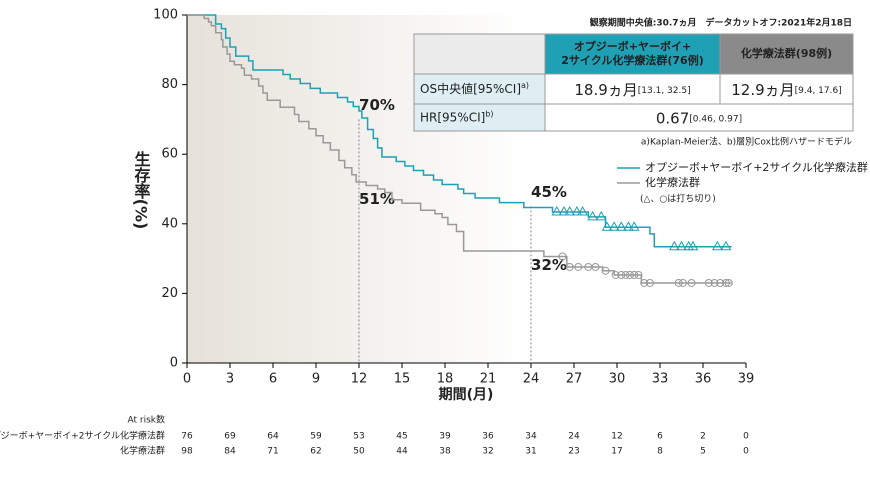  What do you see at coordinates (358, 437) in the screenshot?
I see `at-risk-count: 53` at bounding box center [358, 437].